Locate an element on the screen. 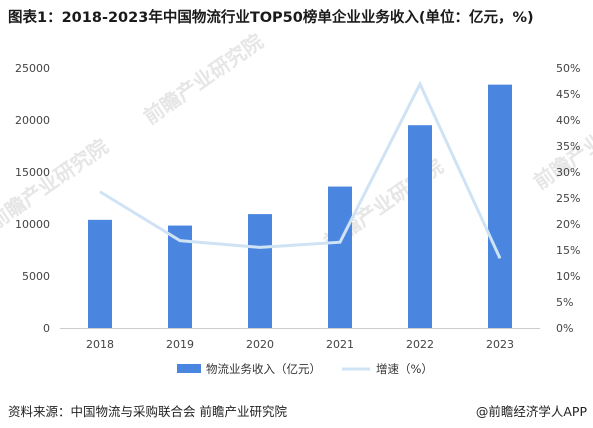 This screenshot has height=428, width=593. right-tick-label: 40% is located at coordinates (568, 120).